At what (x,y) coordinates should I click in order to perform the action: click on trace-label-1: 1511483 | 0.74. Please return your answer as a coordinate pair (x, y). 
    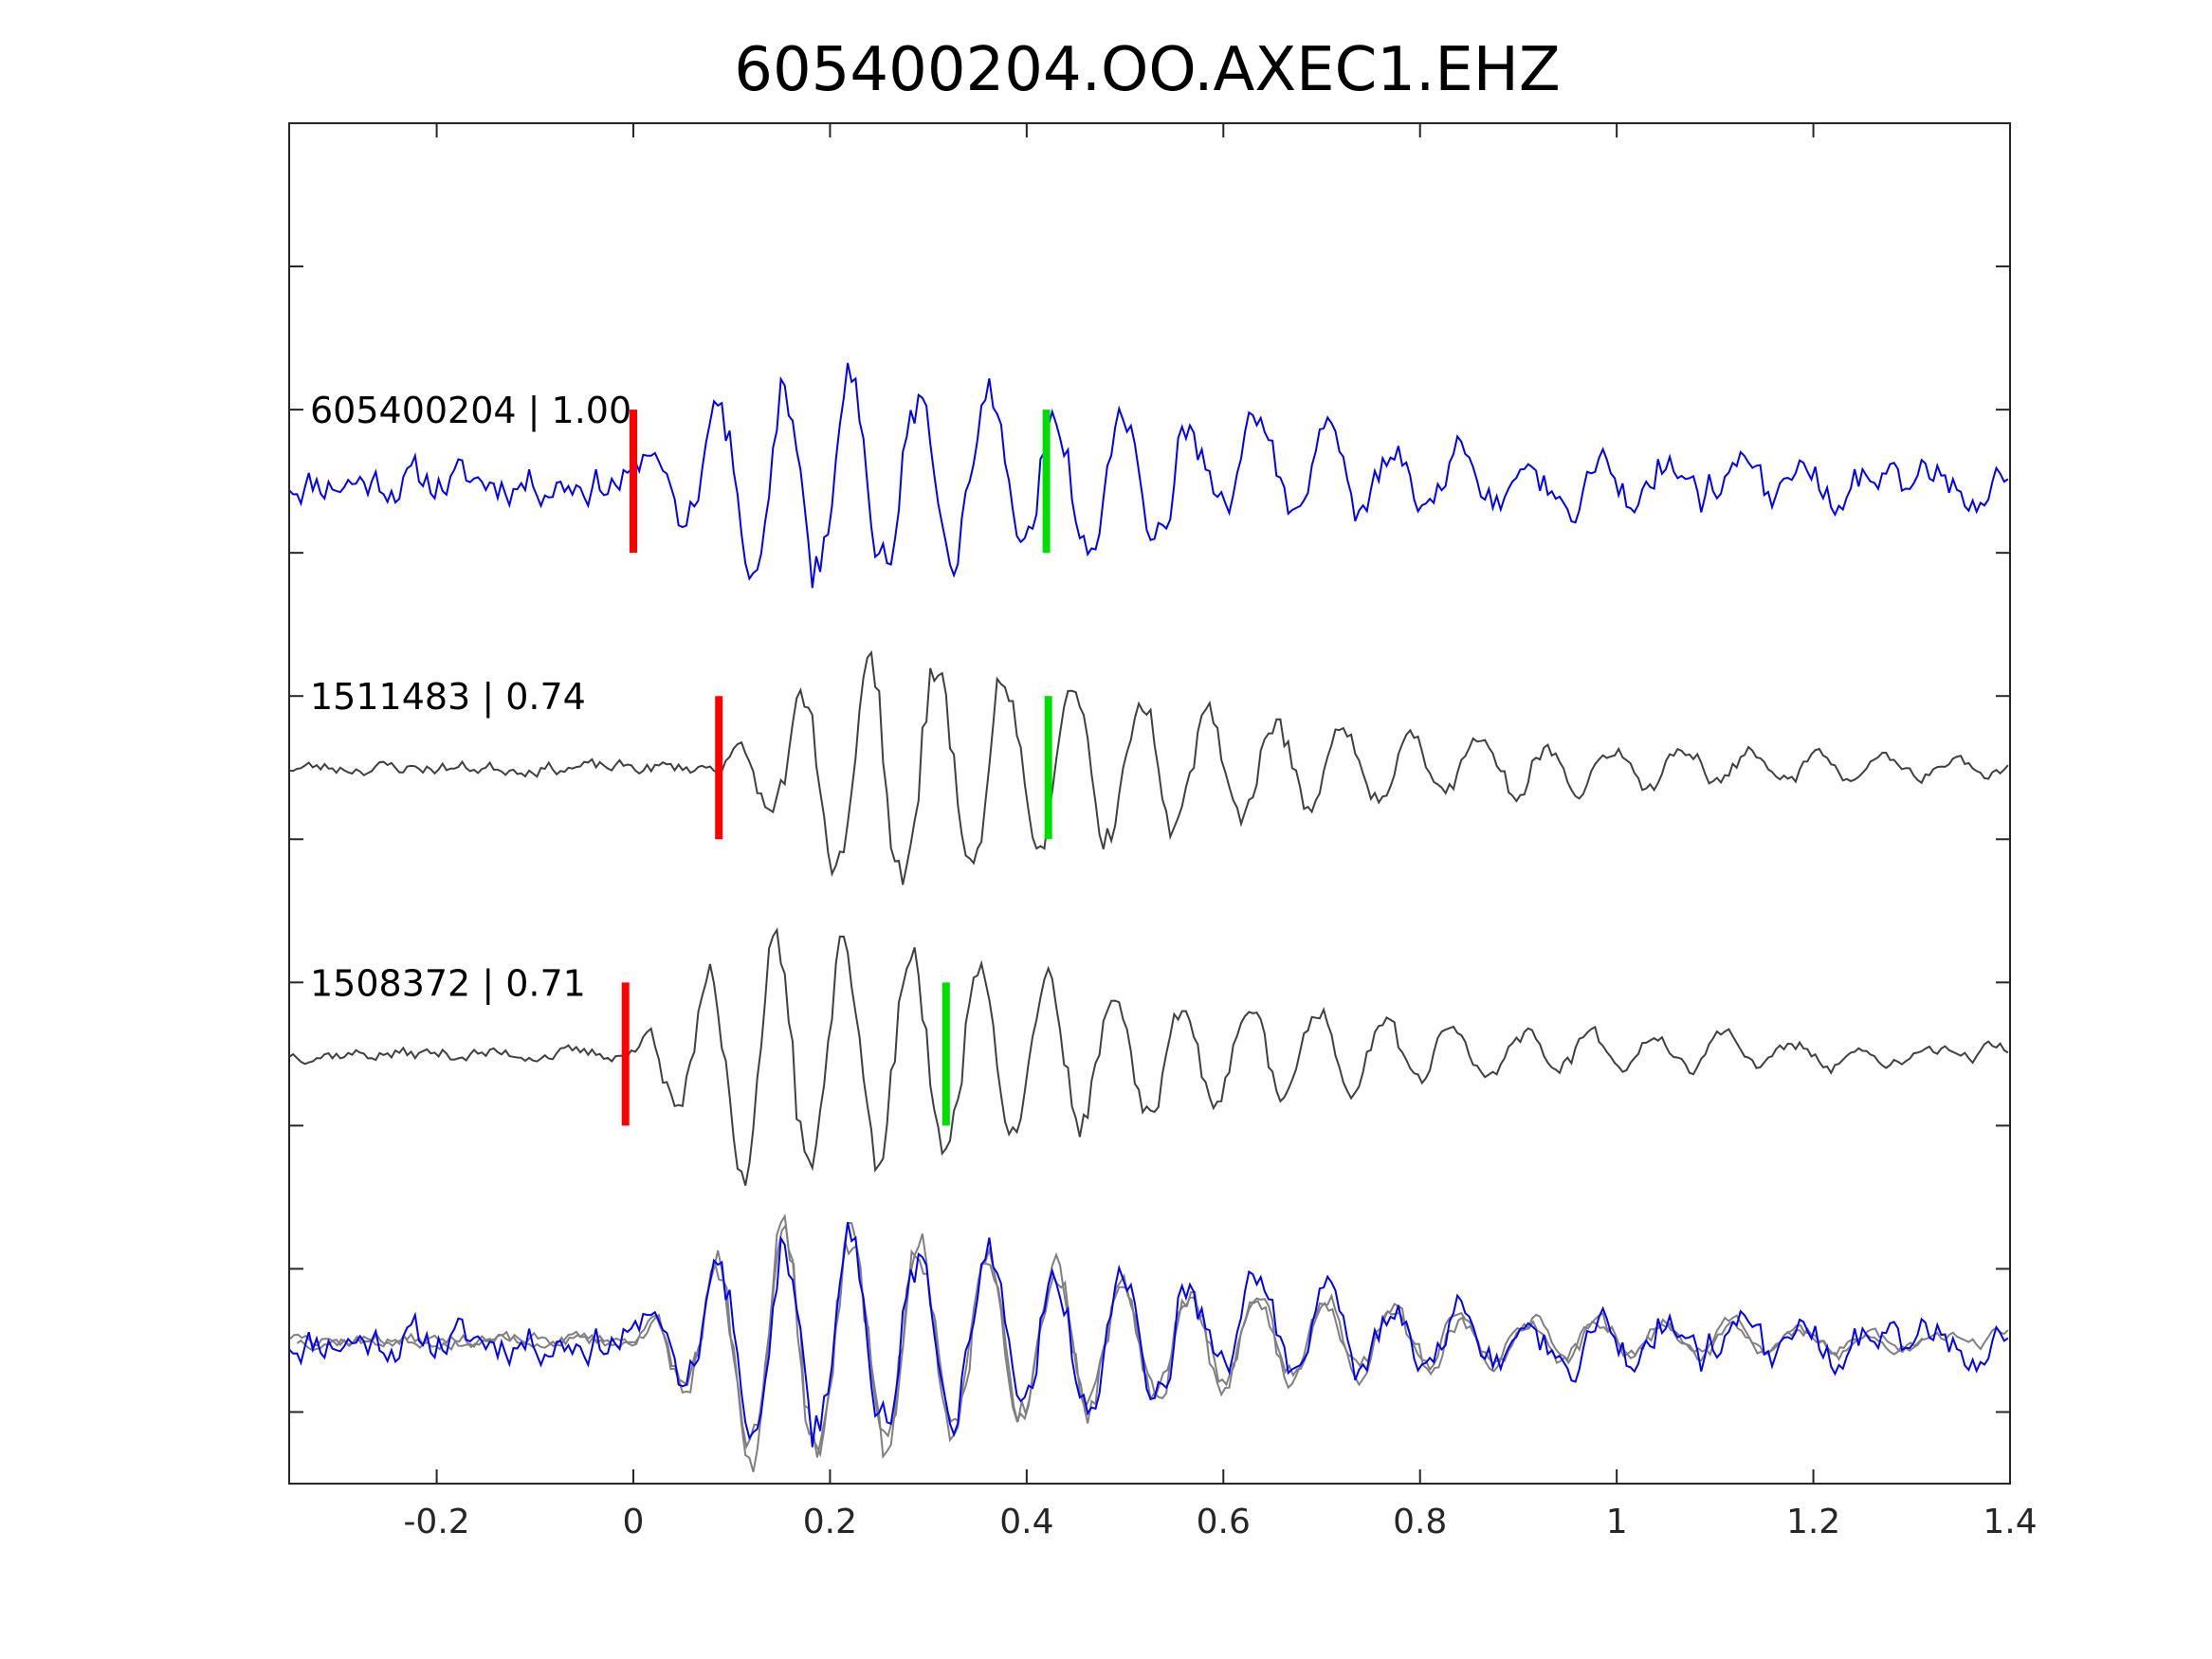
    Looking at the image, I should click on (448, 697).